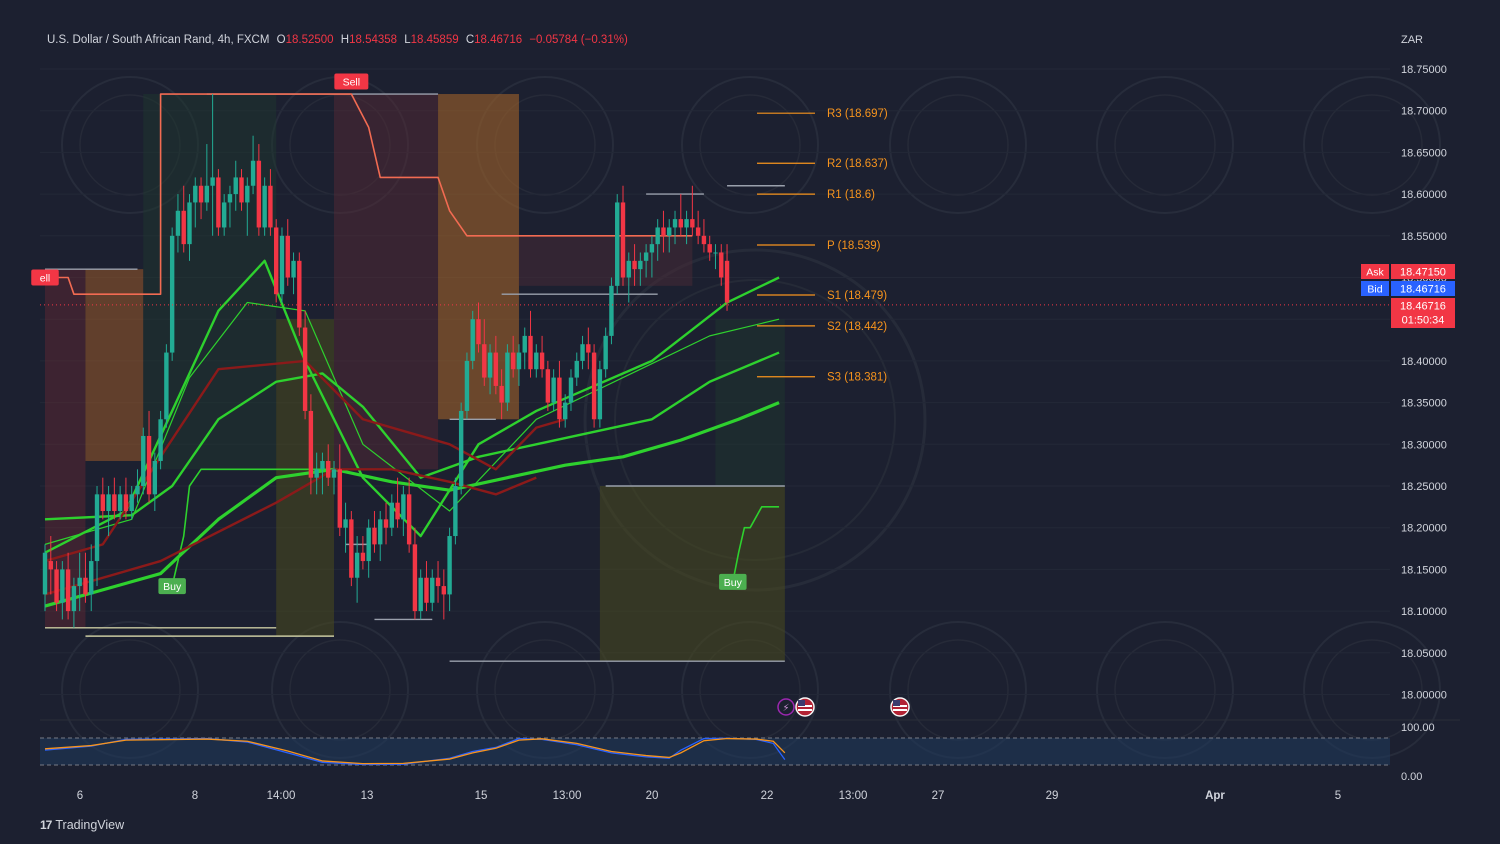 The width and height of the screenshot is (1500, 844). I want to click on oscillator-band, so click(715, 751).